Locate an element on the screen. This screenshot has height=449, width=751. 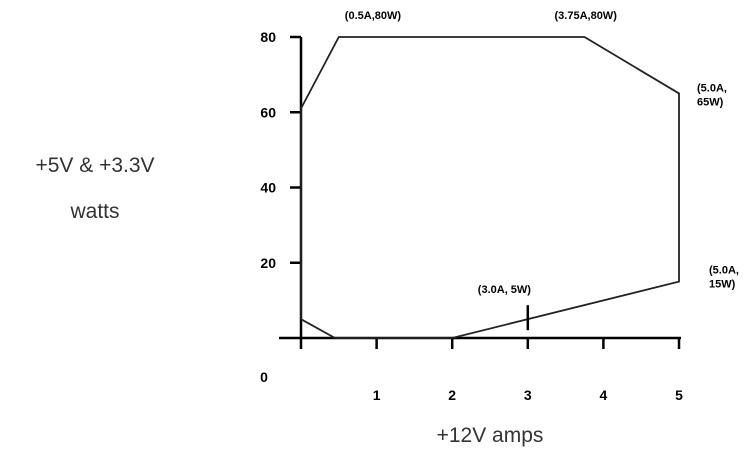
annotation-label: (5.0A, 15W) is located at coordinates (724, 278).